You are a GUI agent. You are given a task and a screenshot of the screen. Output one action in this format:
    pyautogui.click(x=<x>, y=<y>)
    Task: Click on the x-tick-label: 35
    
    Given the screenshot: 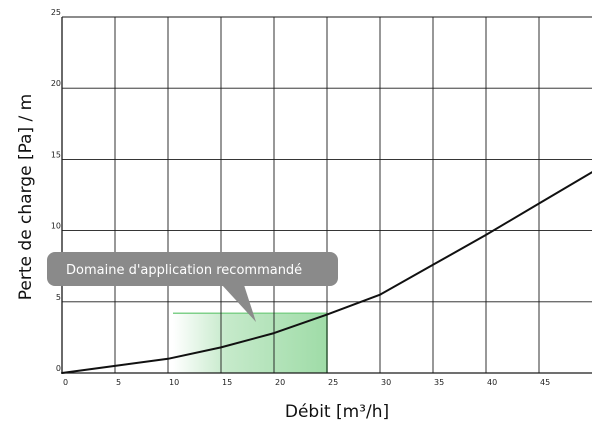 What is the action you would take?
    pyautogui.click(x=439, y=382)
    